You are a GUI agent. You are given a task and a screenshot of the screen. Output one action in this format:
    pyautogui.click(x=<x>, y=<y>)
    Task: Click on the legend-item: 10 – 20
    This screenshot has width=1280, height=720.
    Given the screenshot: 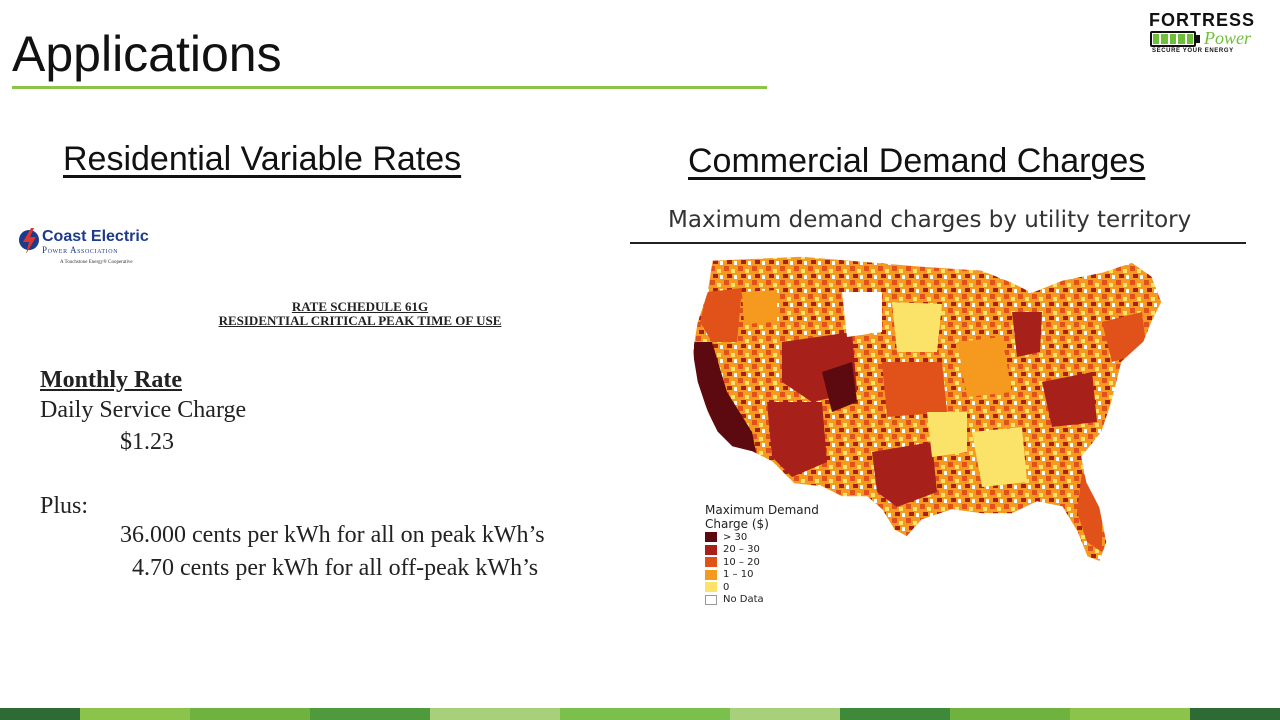 What is the action you would take?
    pyautogui.click(x=775, y=562)
    